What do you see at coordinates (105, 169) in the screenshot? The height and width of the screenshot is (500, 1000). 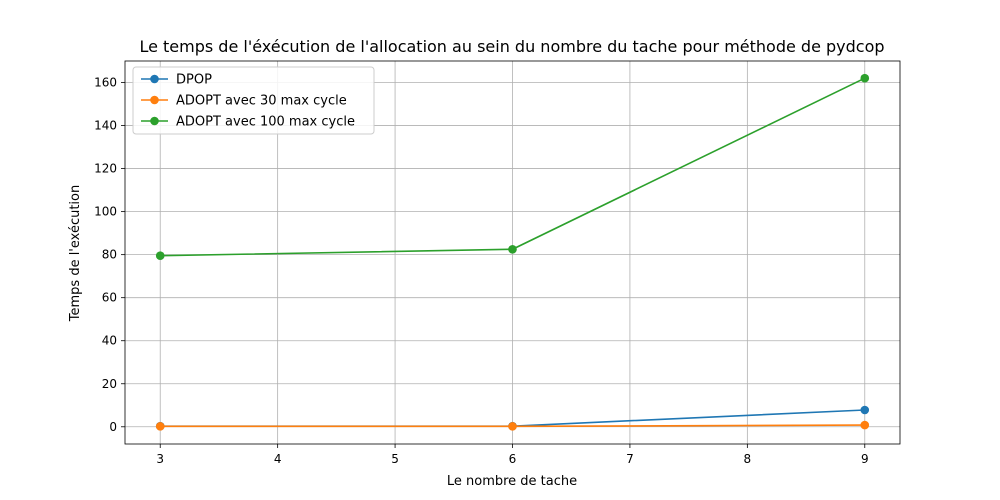 I see `y-tick-label: 120` at bounding box center [105, 169].